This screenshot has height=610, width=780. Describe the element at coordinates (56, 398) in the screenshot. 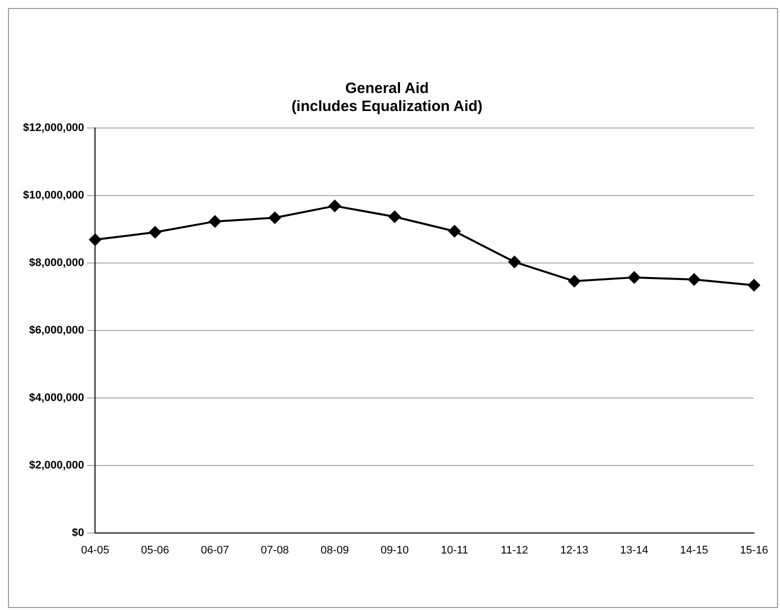

I see `y-tick-label: $4,000,000` at that location.